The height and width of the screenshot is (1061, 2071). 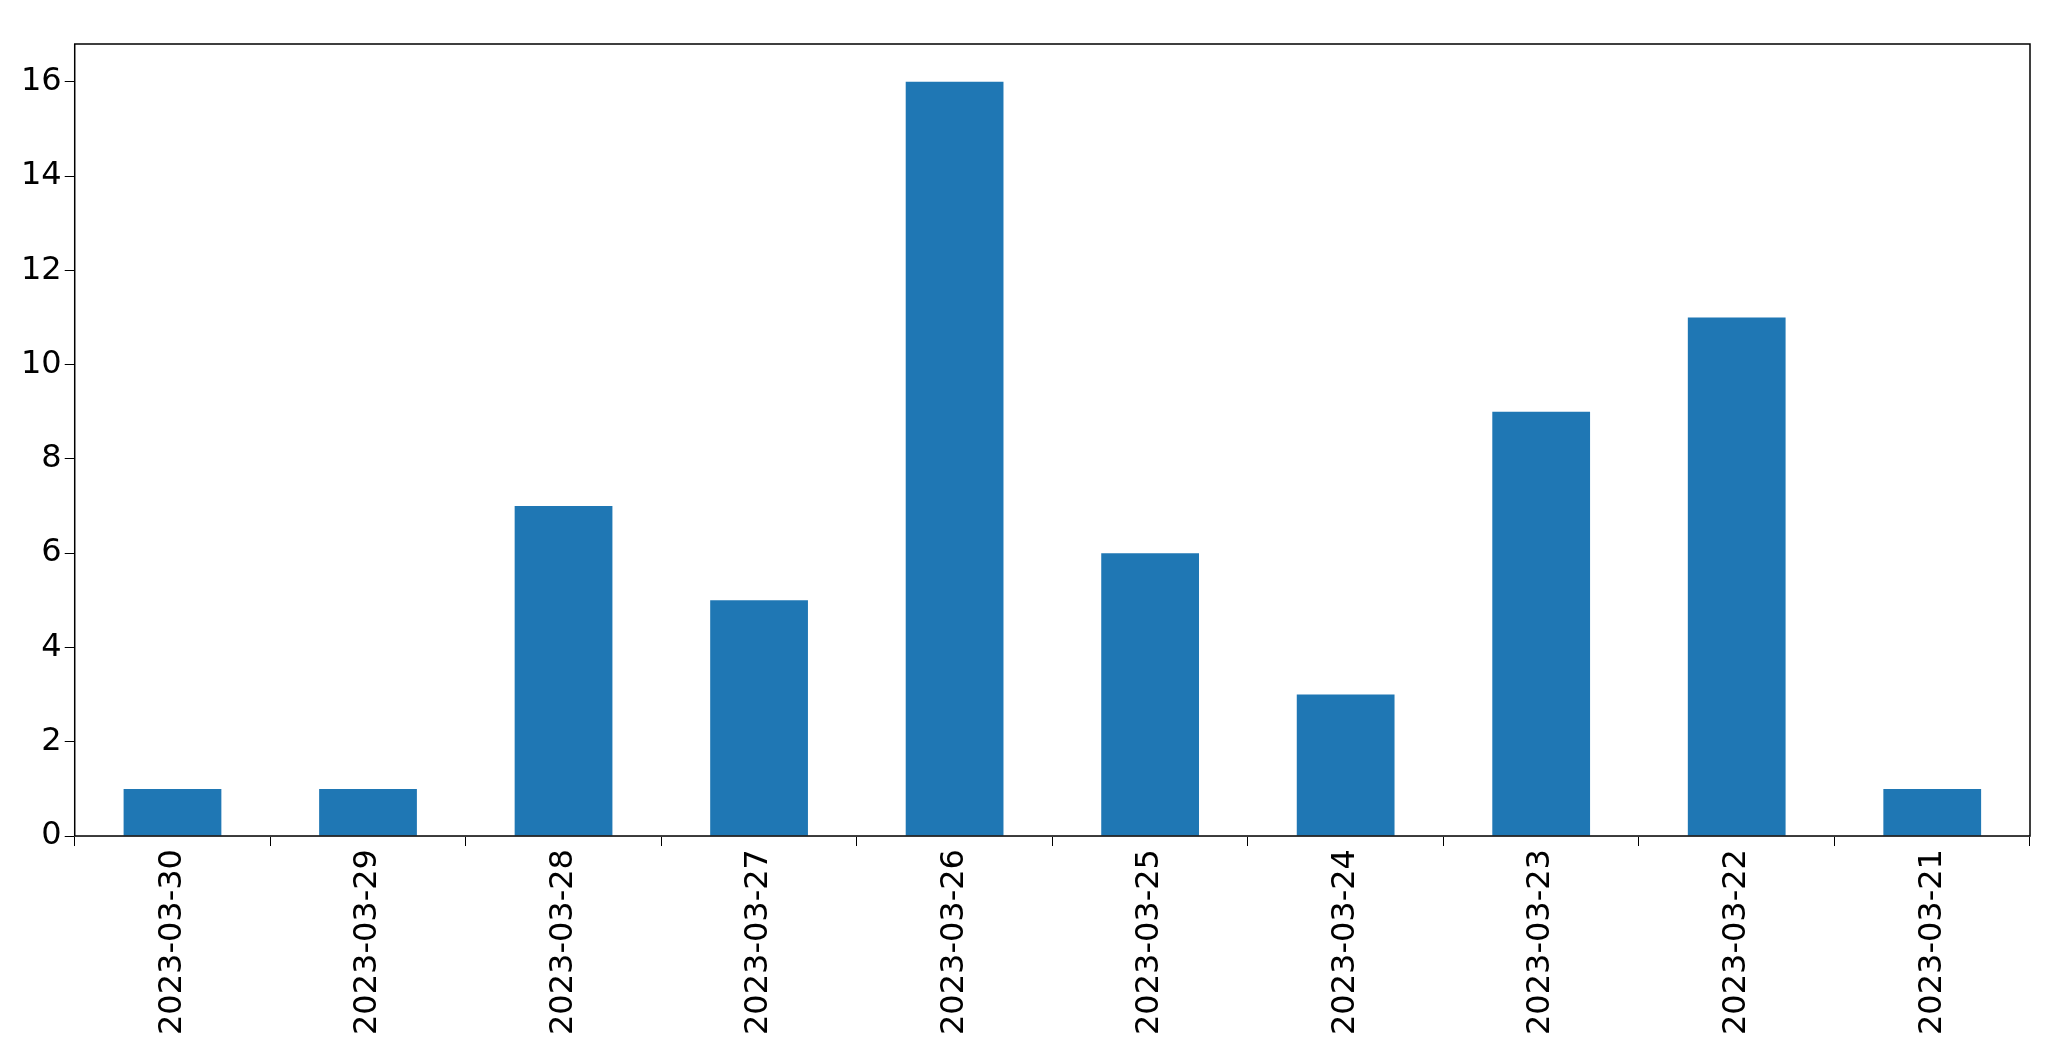 I want to click on x-tick-label: 2023-03-24, so click(x=1342, y=942).